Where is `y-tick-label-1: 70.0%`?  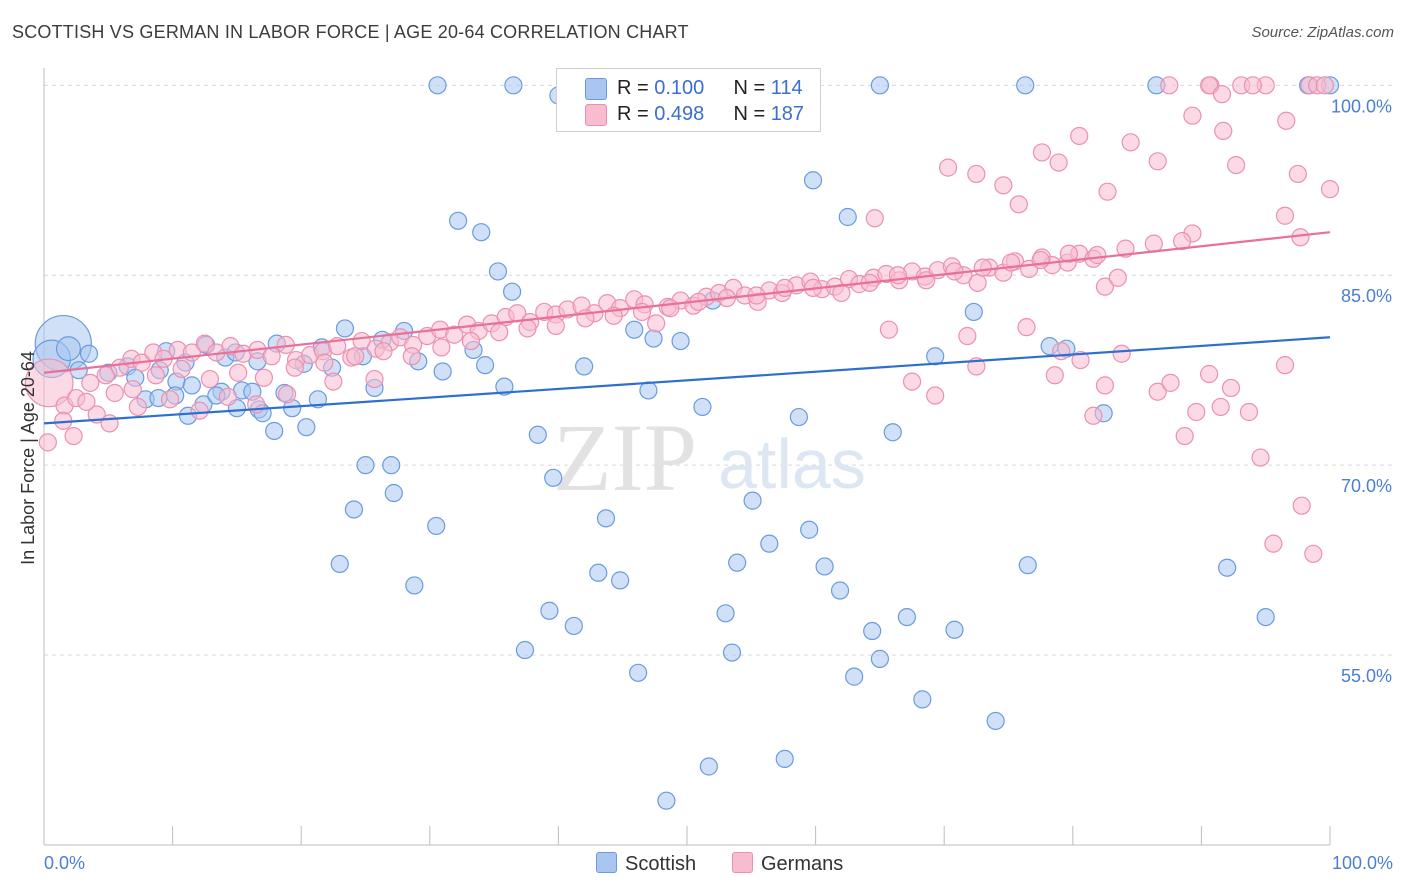 y-tick-label-1: 70.0% is located at coordinates (1366, 486).